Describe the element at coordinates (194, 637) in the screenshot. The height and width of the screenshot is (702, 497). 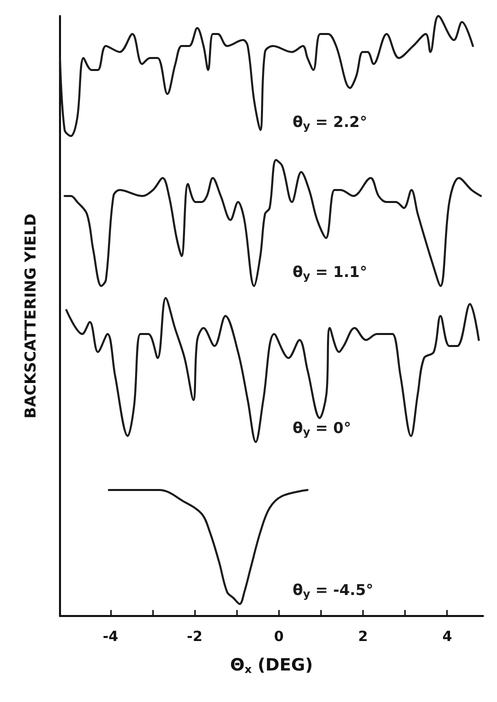
I see `x-tick-label: -2` at that location.